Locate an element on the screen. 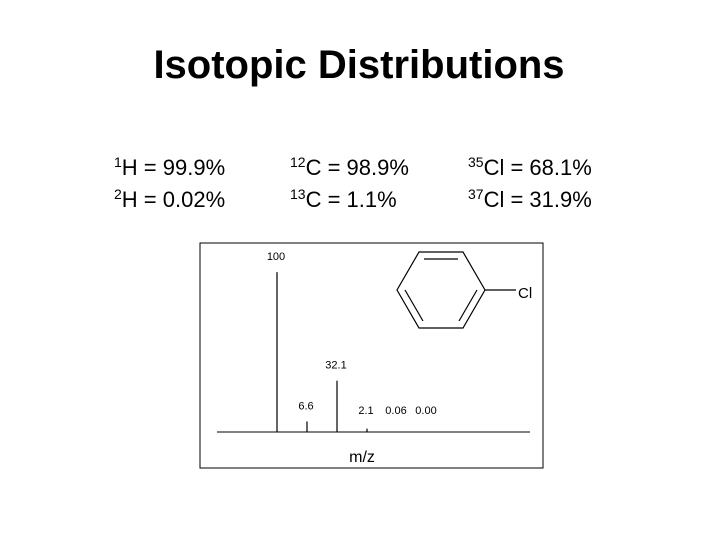 The width and height of the screenshot is (720, 545). isotope-line: 13C = 1.1% is located at coordinates (343, 199).